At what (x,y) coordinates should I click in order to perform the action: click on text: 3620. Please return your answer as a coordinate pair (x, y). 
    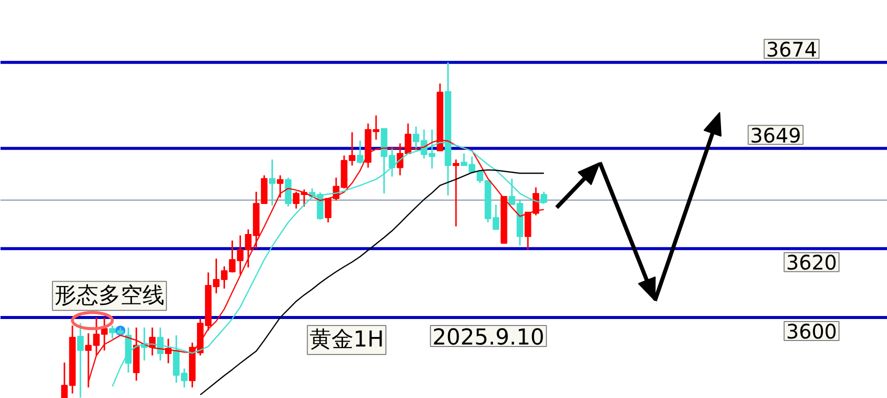
    Looking at the image, I should click on (812, 262).